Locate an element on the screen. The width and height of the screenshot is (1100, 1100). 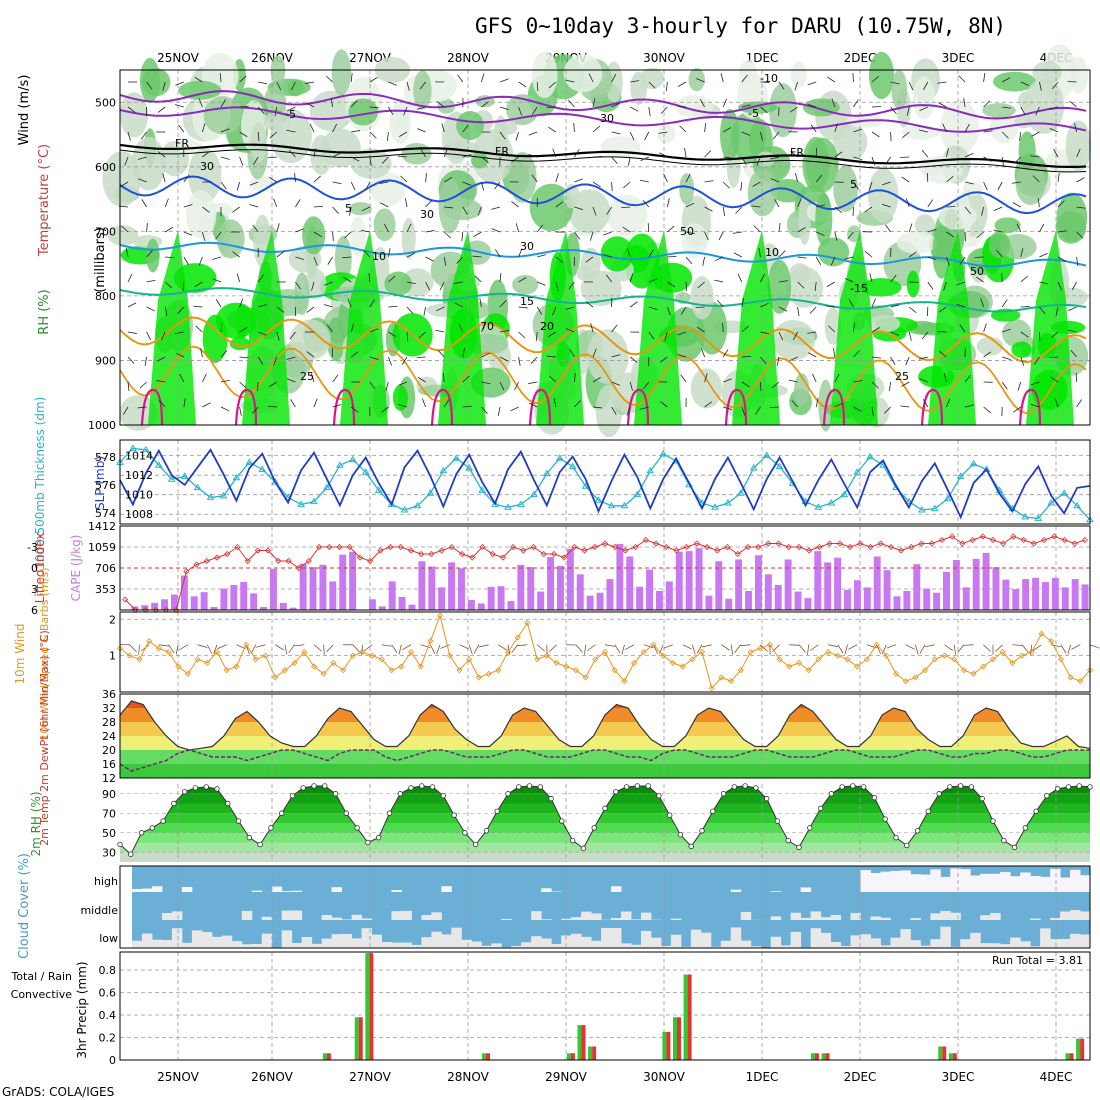
contour-label-9: 10 is located at coordinates (772, 252).